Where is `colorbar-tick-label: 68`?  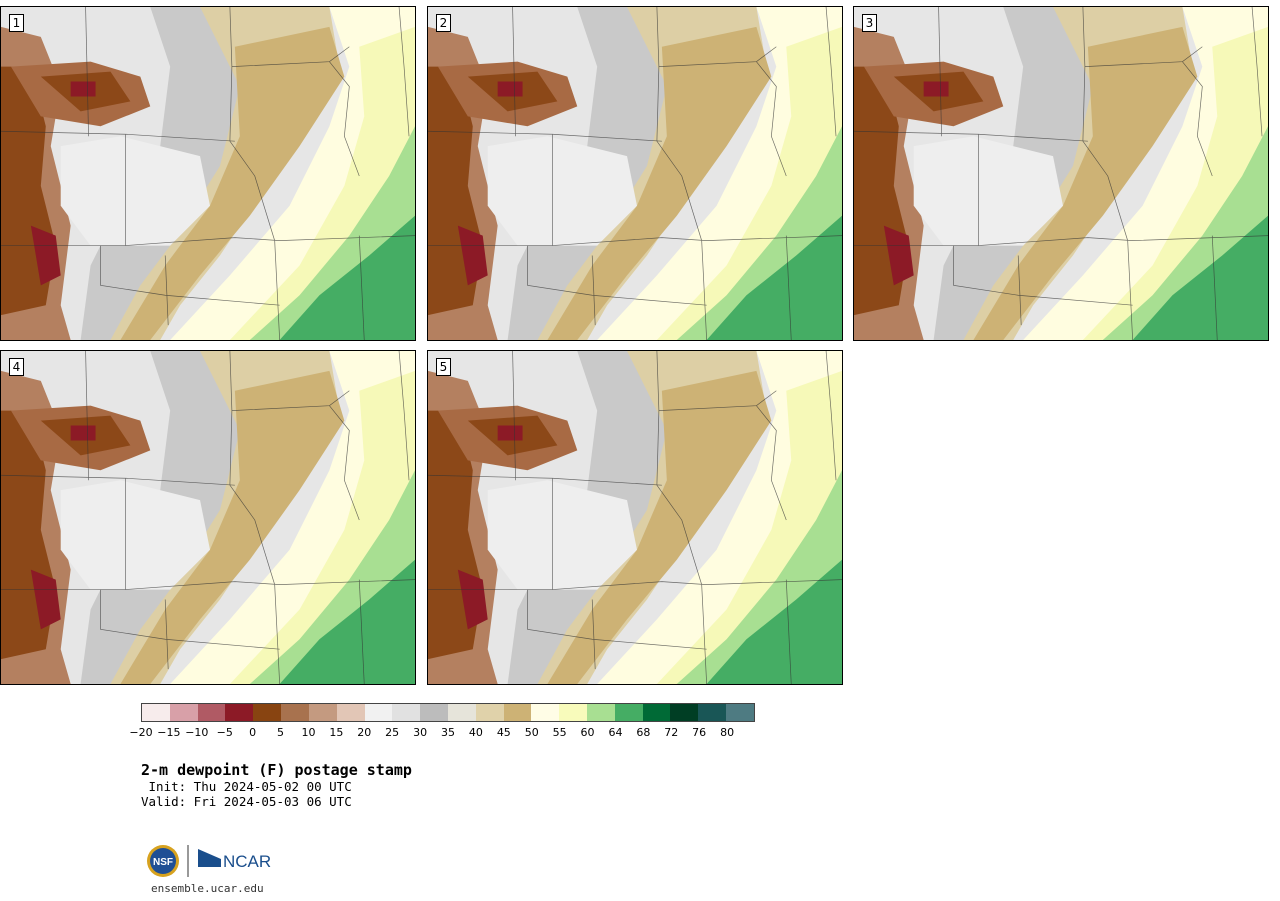
colorbar-tick-label: 68 is located at coordinates (643, 732).